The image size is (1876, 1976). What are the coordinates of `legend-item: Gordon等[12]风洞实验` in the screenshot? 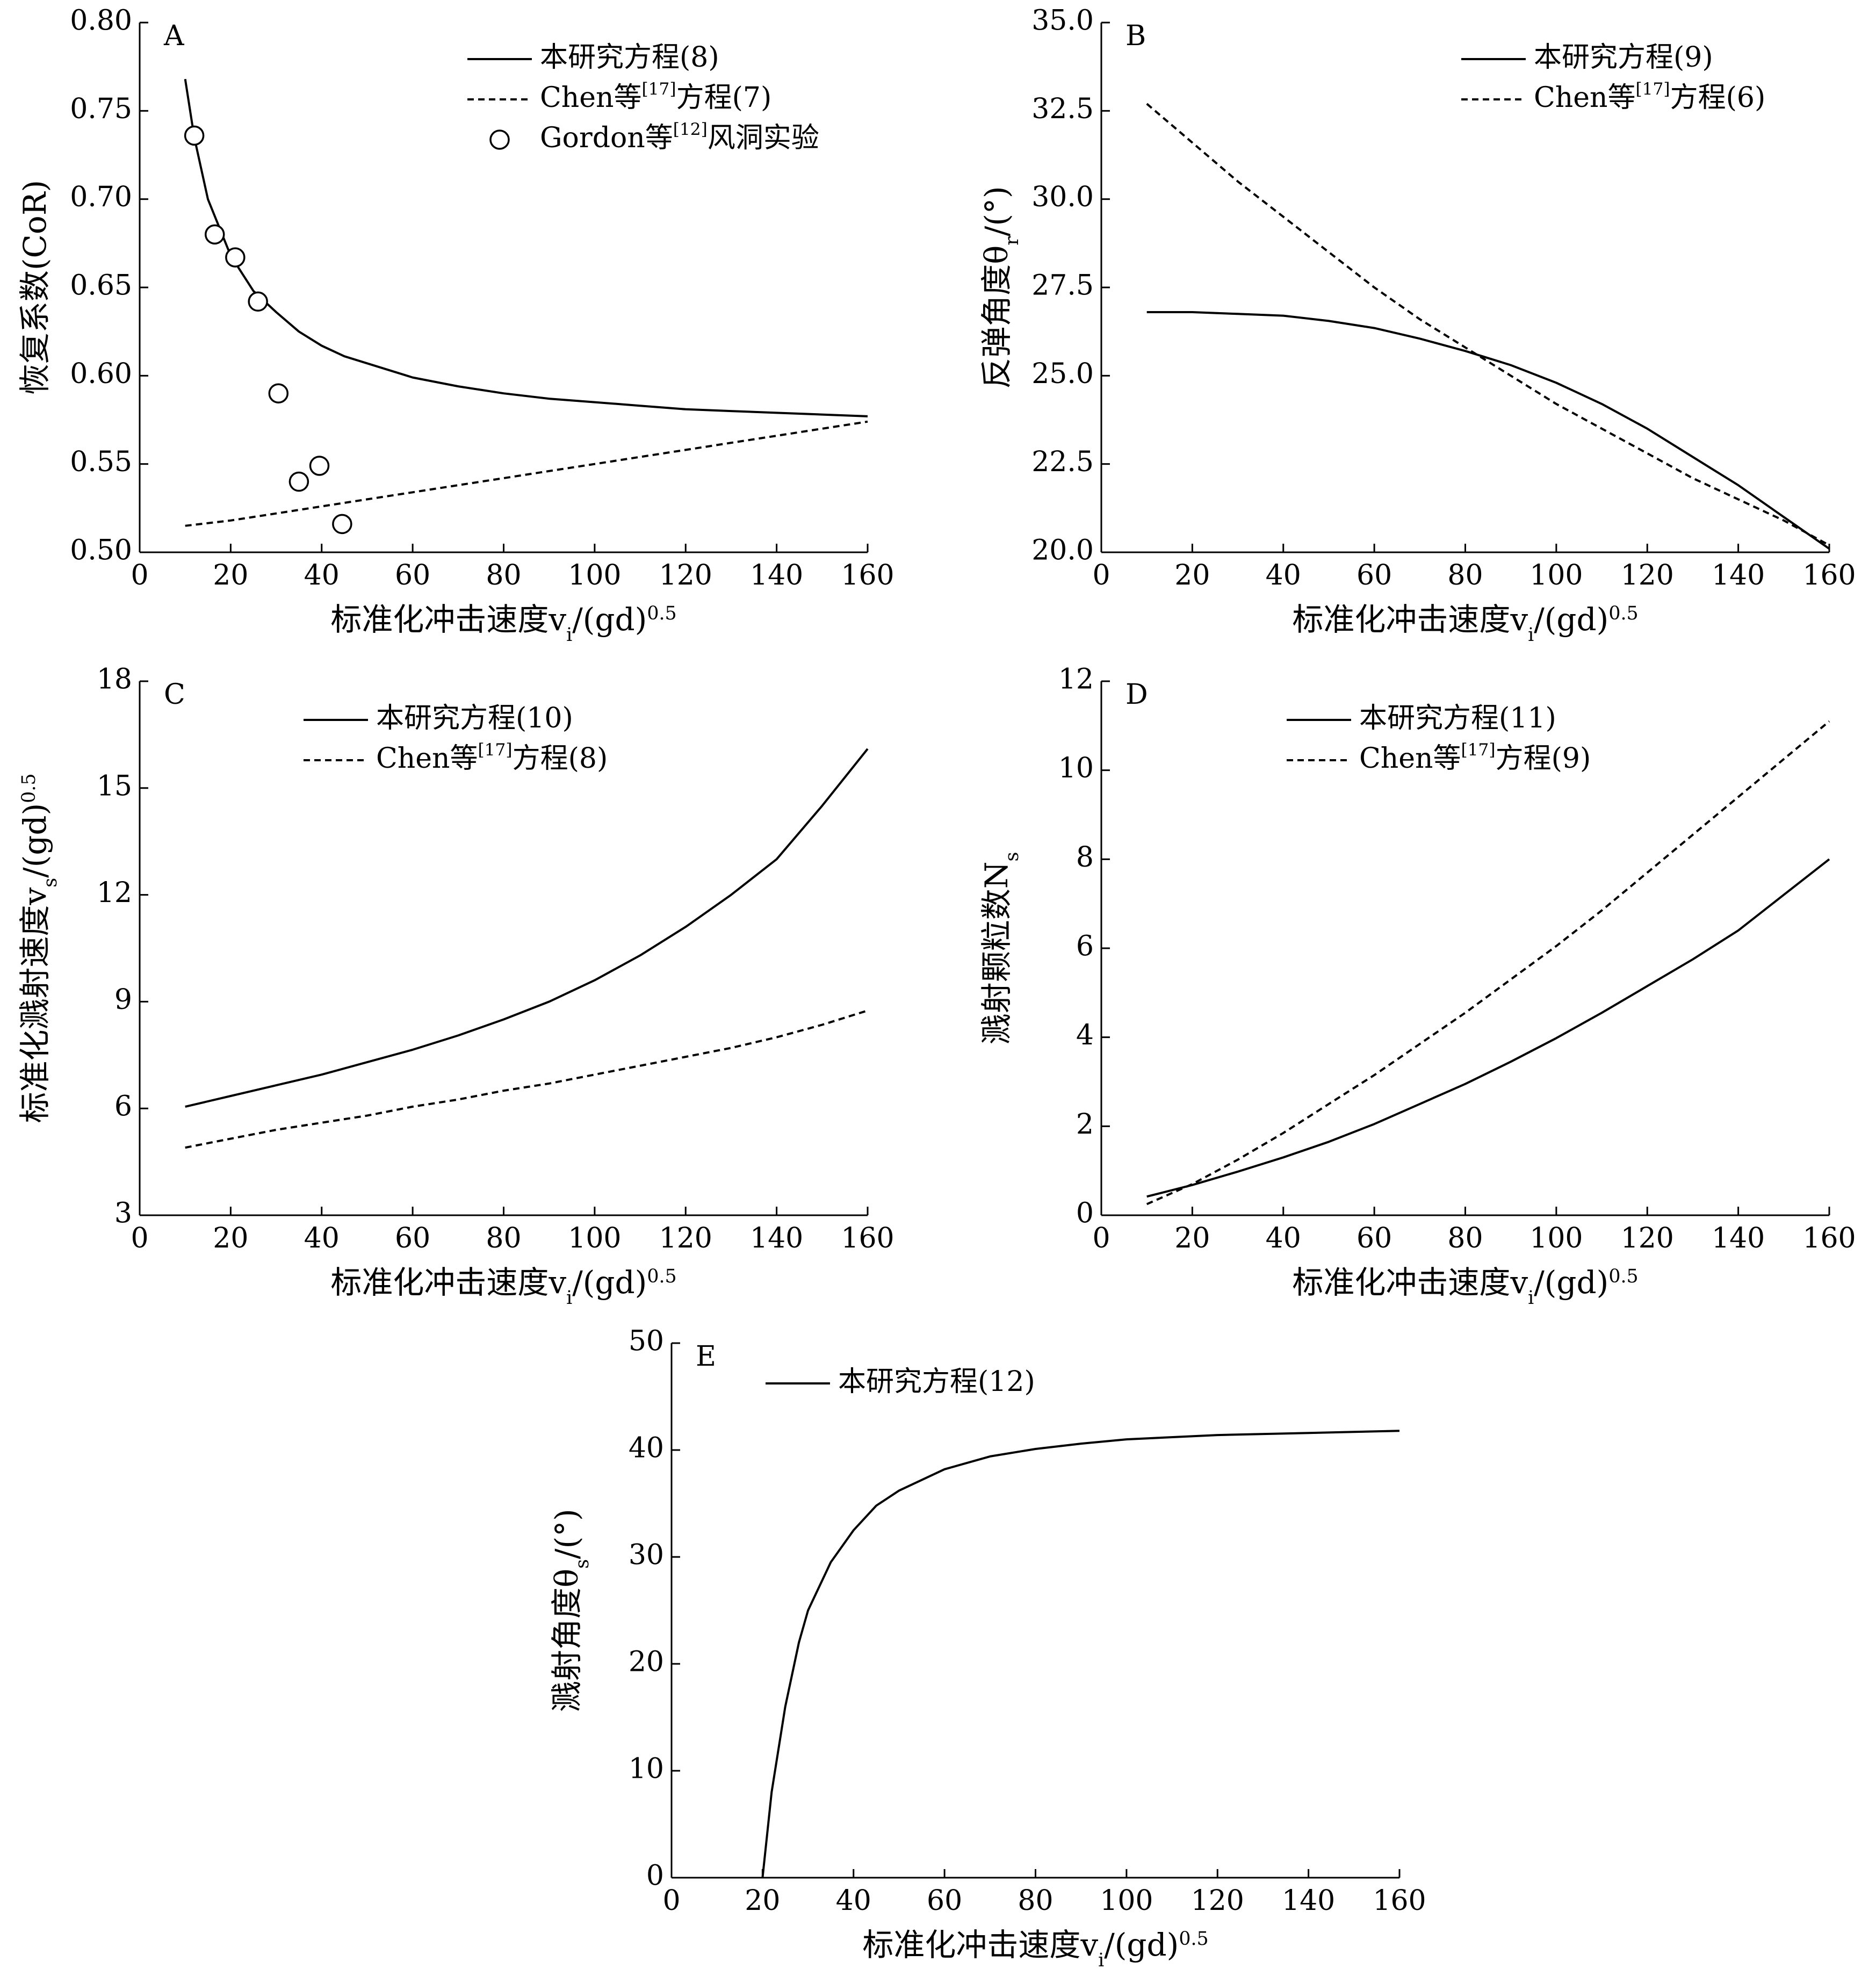 It's located at (654, 137).